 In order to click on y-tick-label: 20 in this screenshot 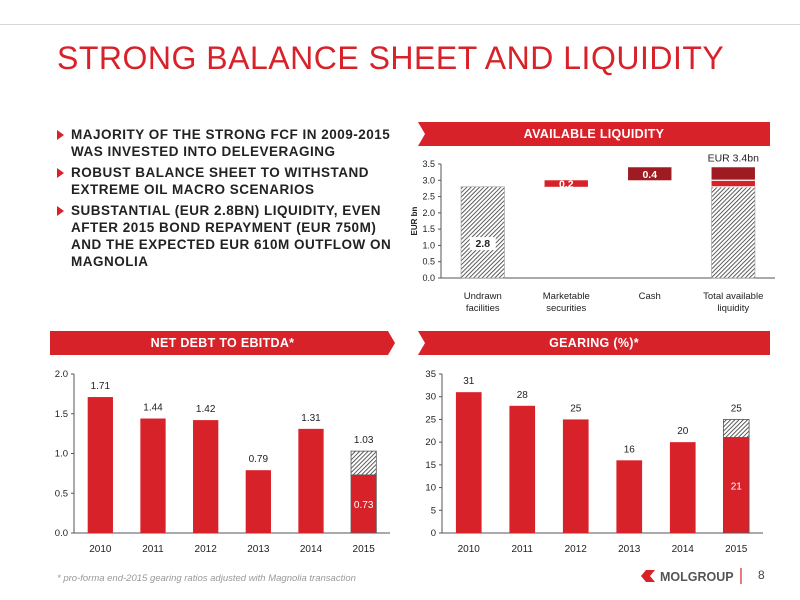, I will do `click(430, 442)`.